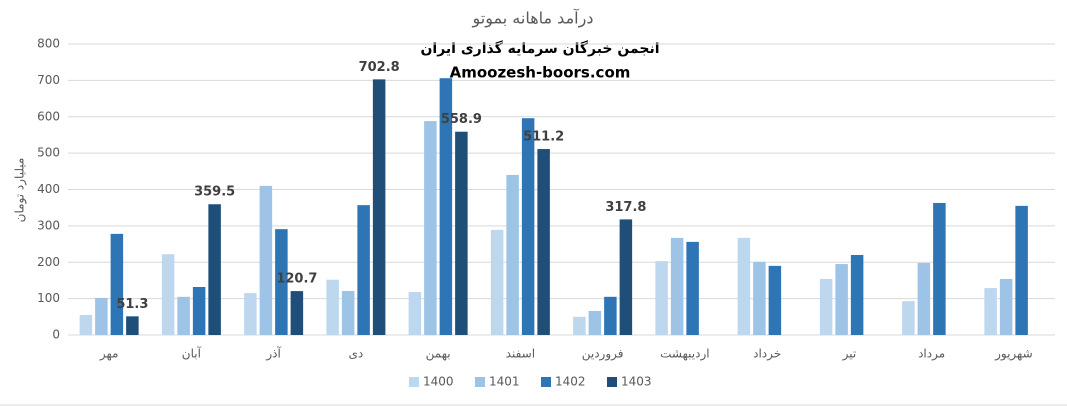 This screenshot has width=1067, height=407. What do you see at coordinates (625, 207) in the screenshot?
I see `data-label: 317.8` at bounding box center [625, 207].